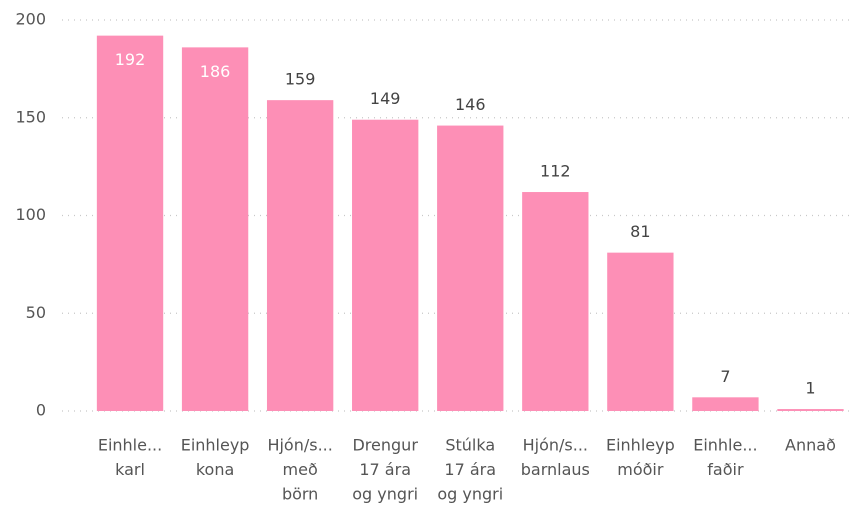 The width and height of the screenshot is (854, 508). I want to click on y-tick-label: 100, so click(30, 214).